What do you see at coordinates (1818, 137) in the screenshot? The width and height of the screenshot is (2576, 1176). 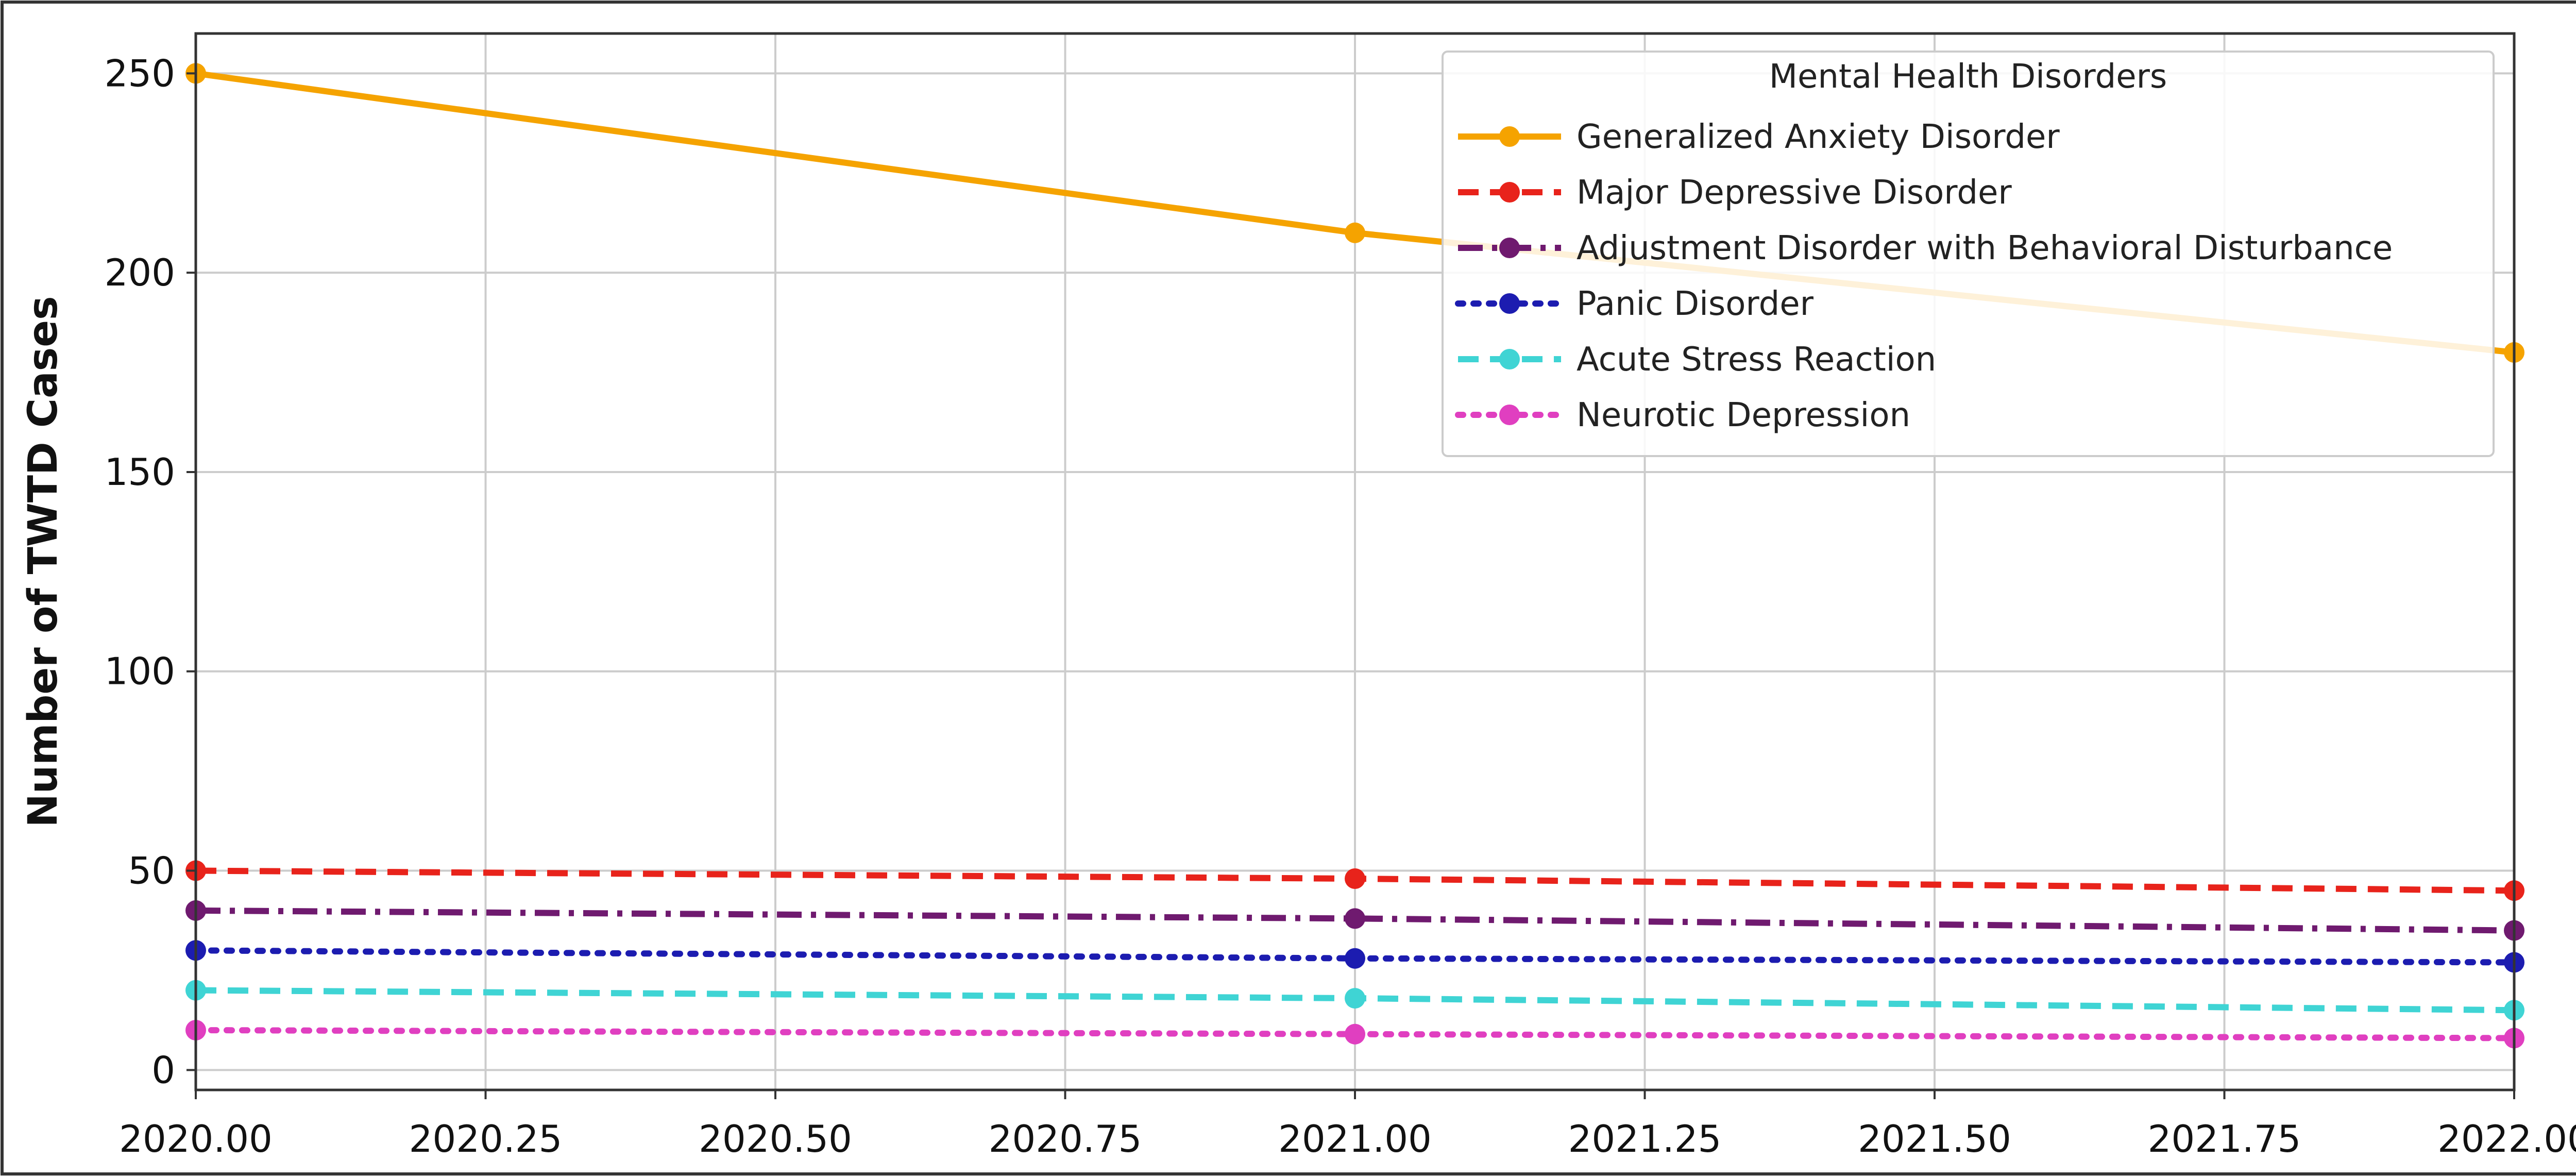 I see `legend-label-generalized-anxiety-disorder: Generalized Anxiety Disorder` at bounding box center [1818, 137].